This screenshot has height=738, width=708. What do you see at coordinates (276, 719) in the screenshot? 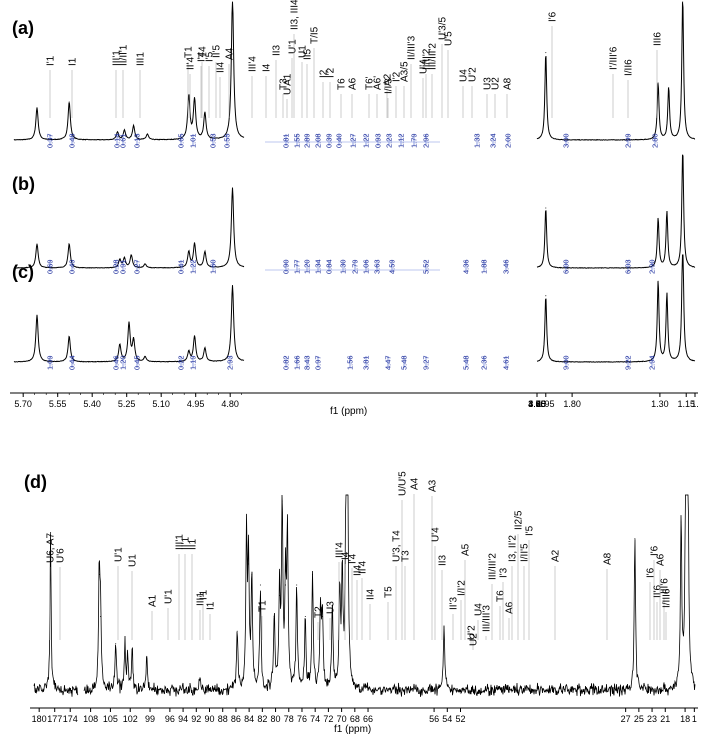
I see `x-tick-label: 80` at bounding box center [276, 719].